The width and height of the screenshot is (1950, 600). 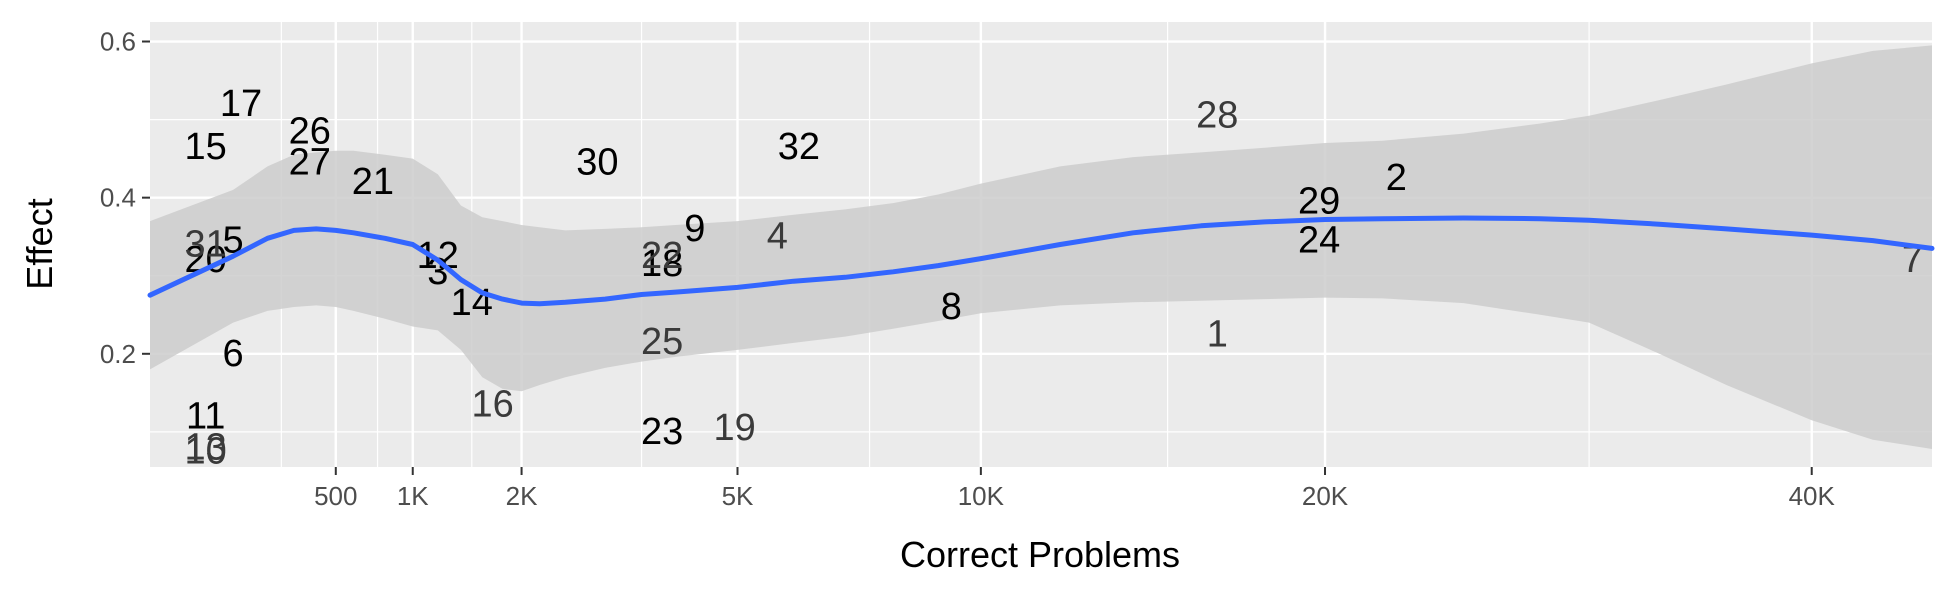 I want to click on point-label: 19, so click(x=734, y=428).